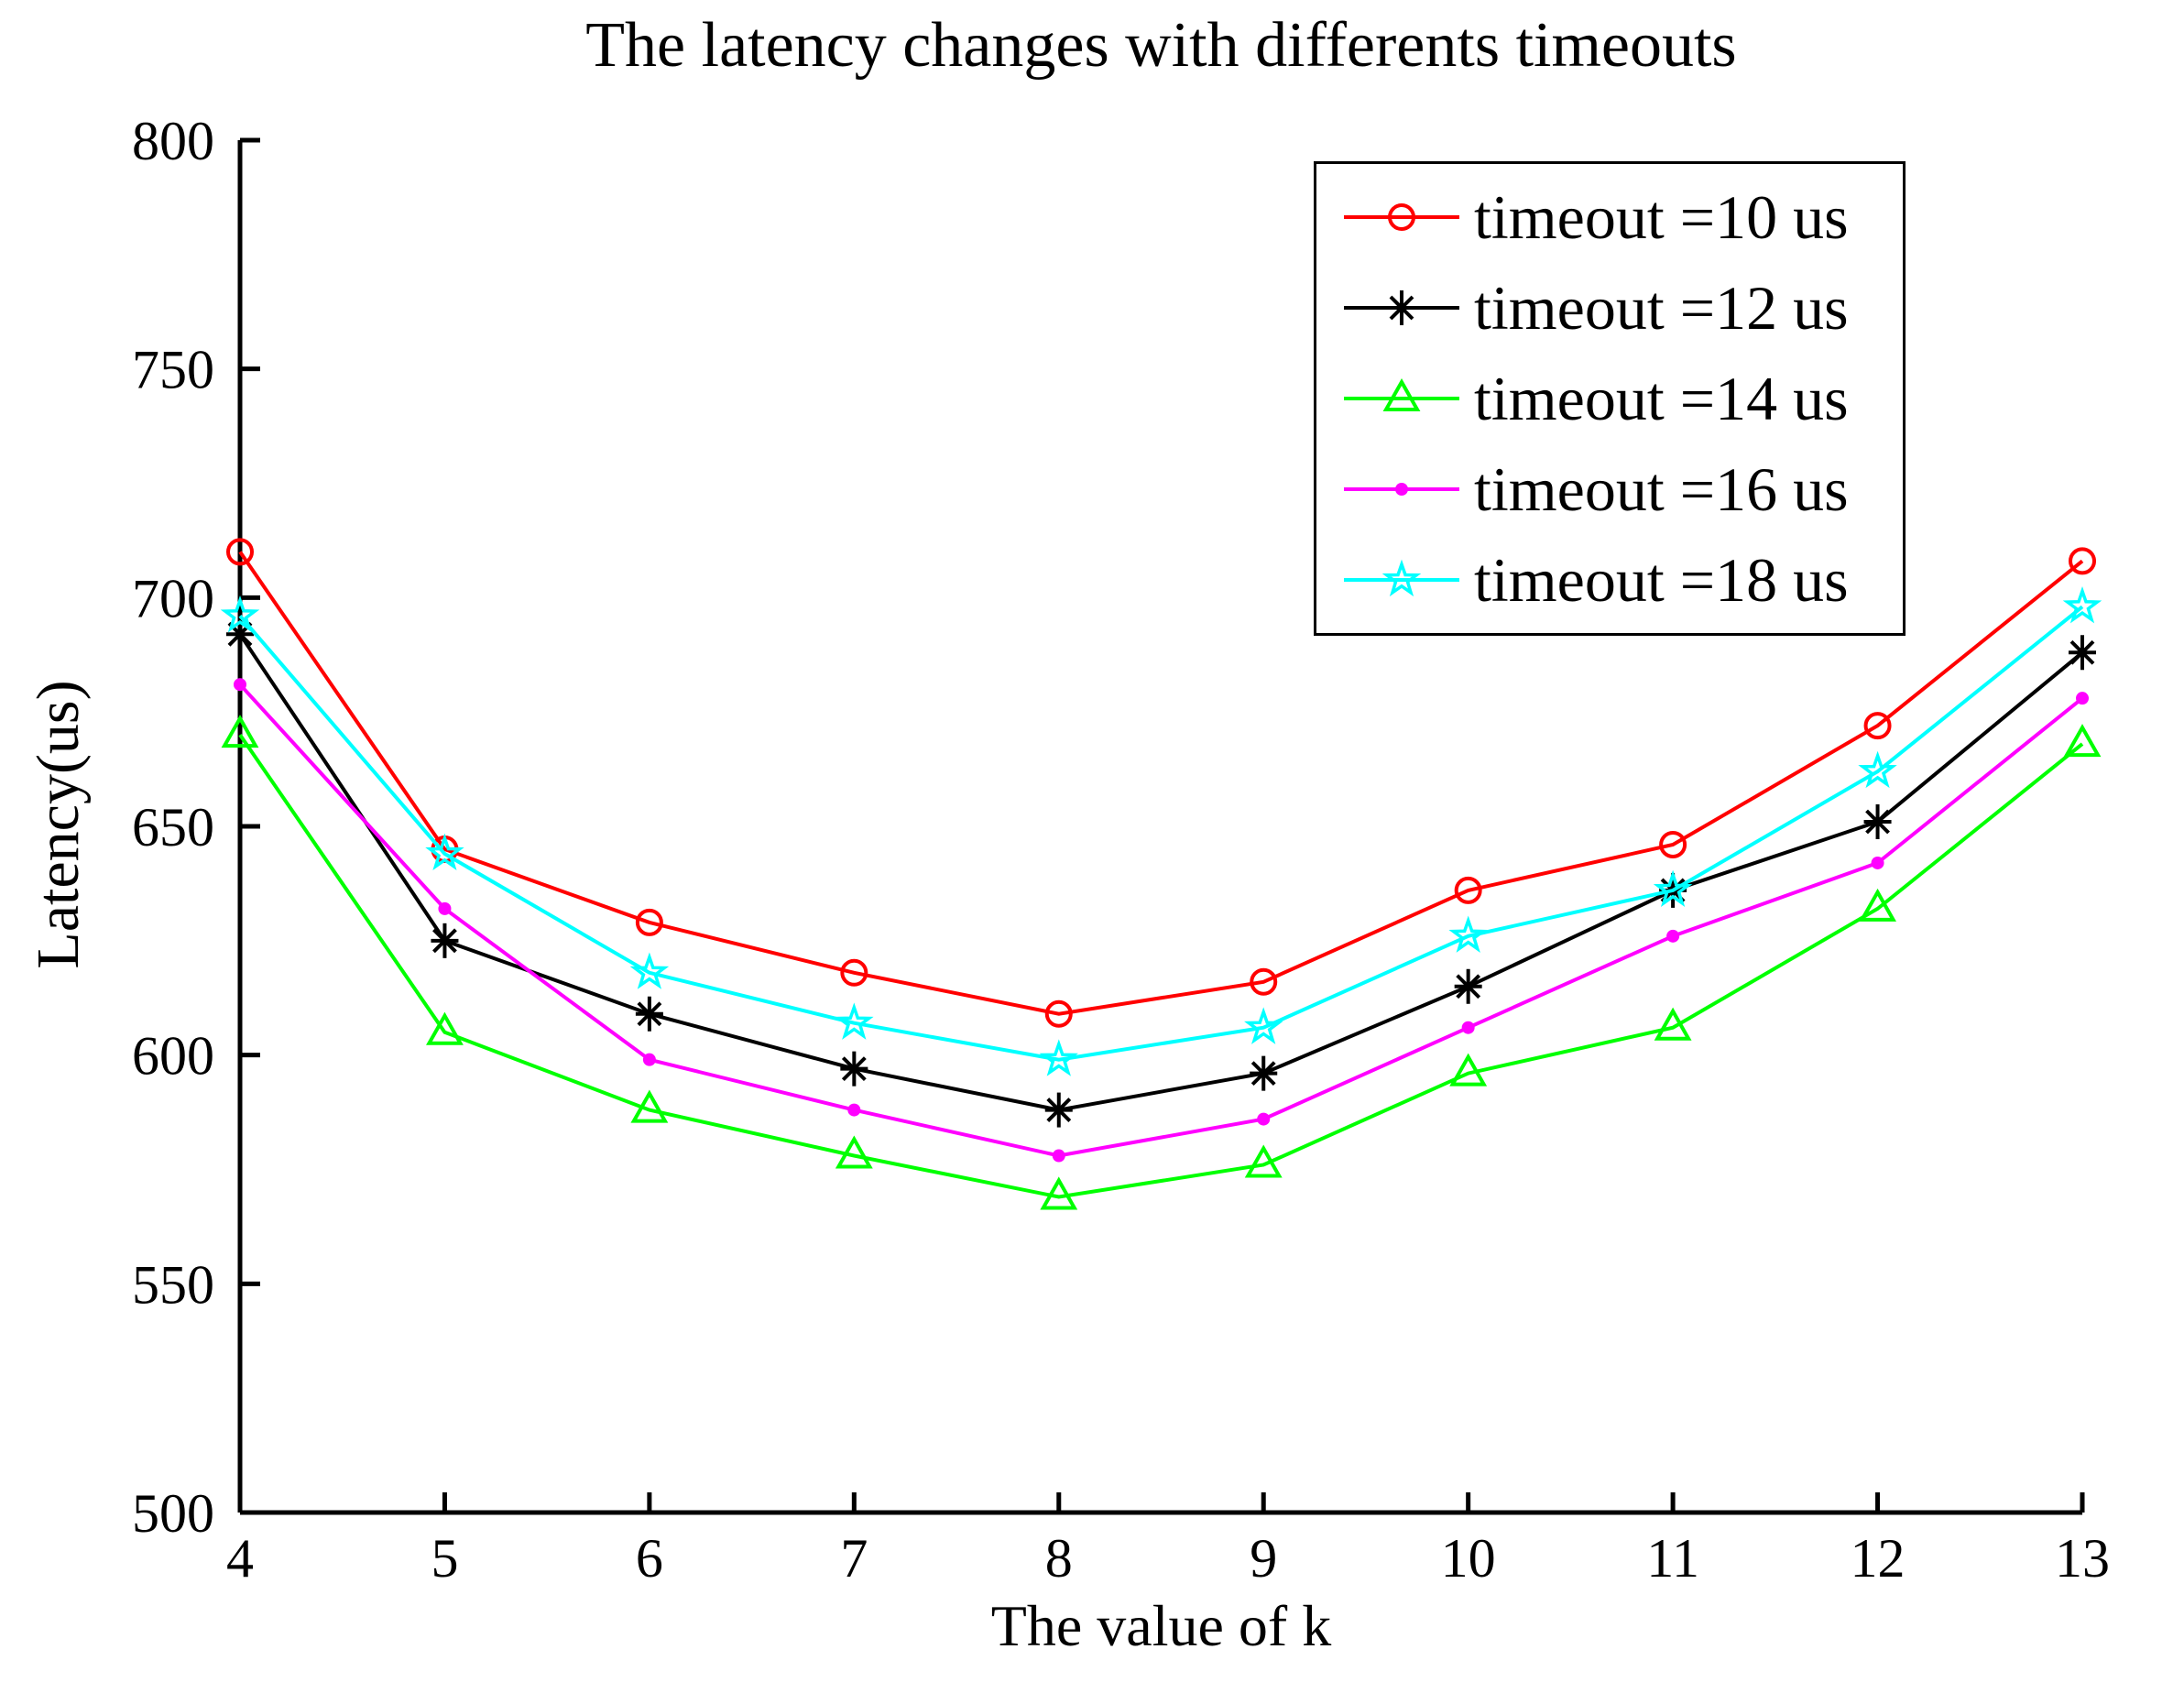 The height and width of the screenshot is (1682, 2184). Describe the element at coordinates (58, 824) in the screenshot. I see `y-axis-label: Latency(us)` at that location.